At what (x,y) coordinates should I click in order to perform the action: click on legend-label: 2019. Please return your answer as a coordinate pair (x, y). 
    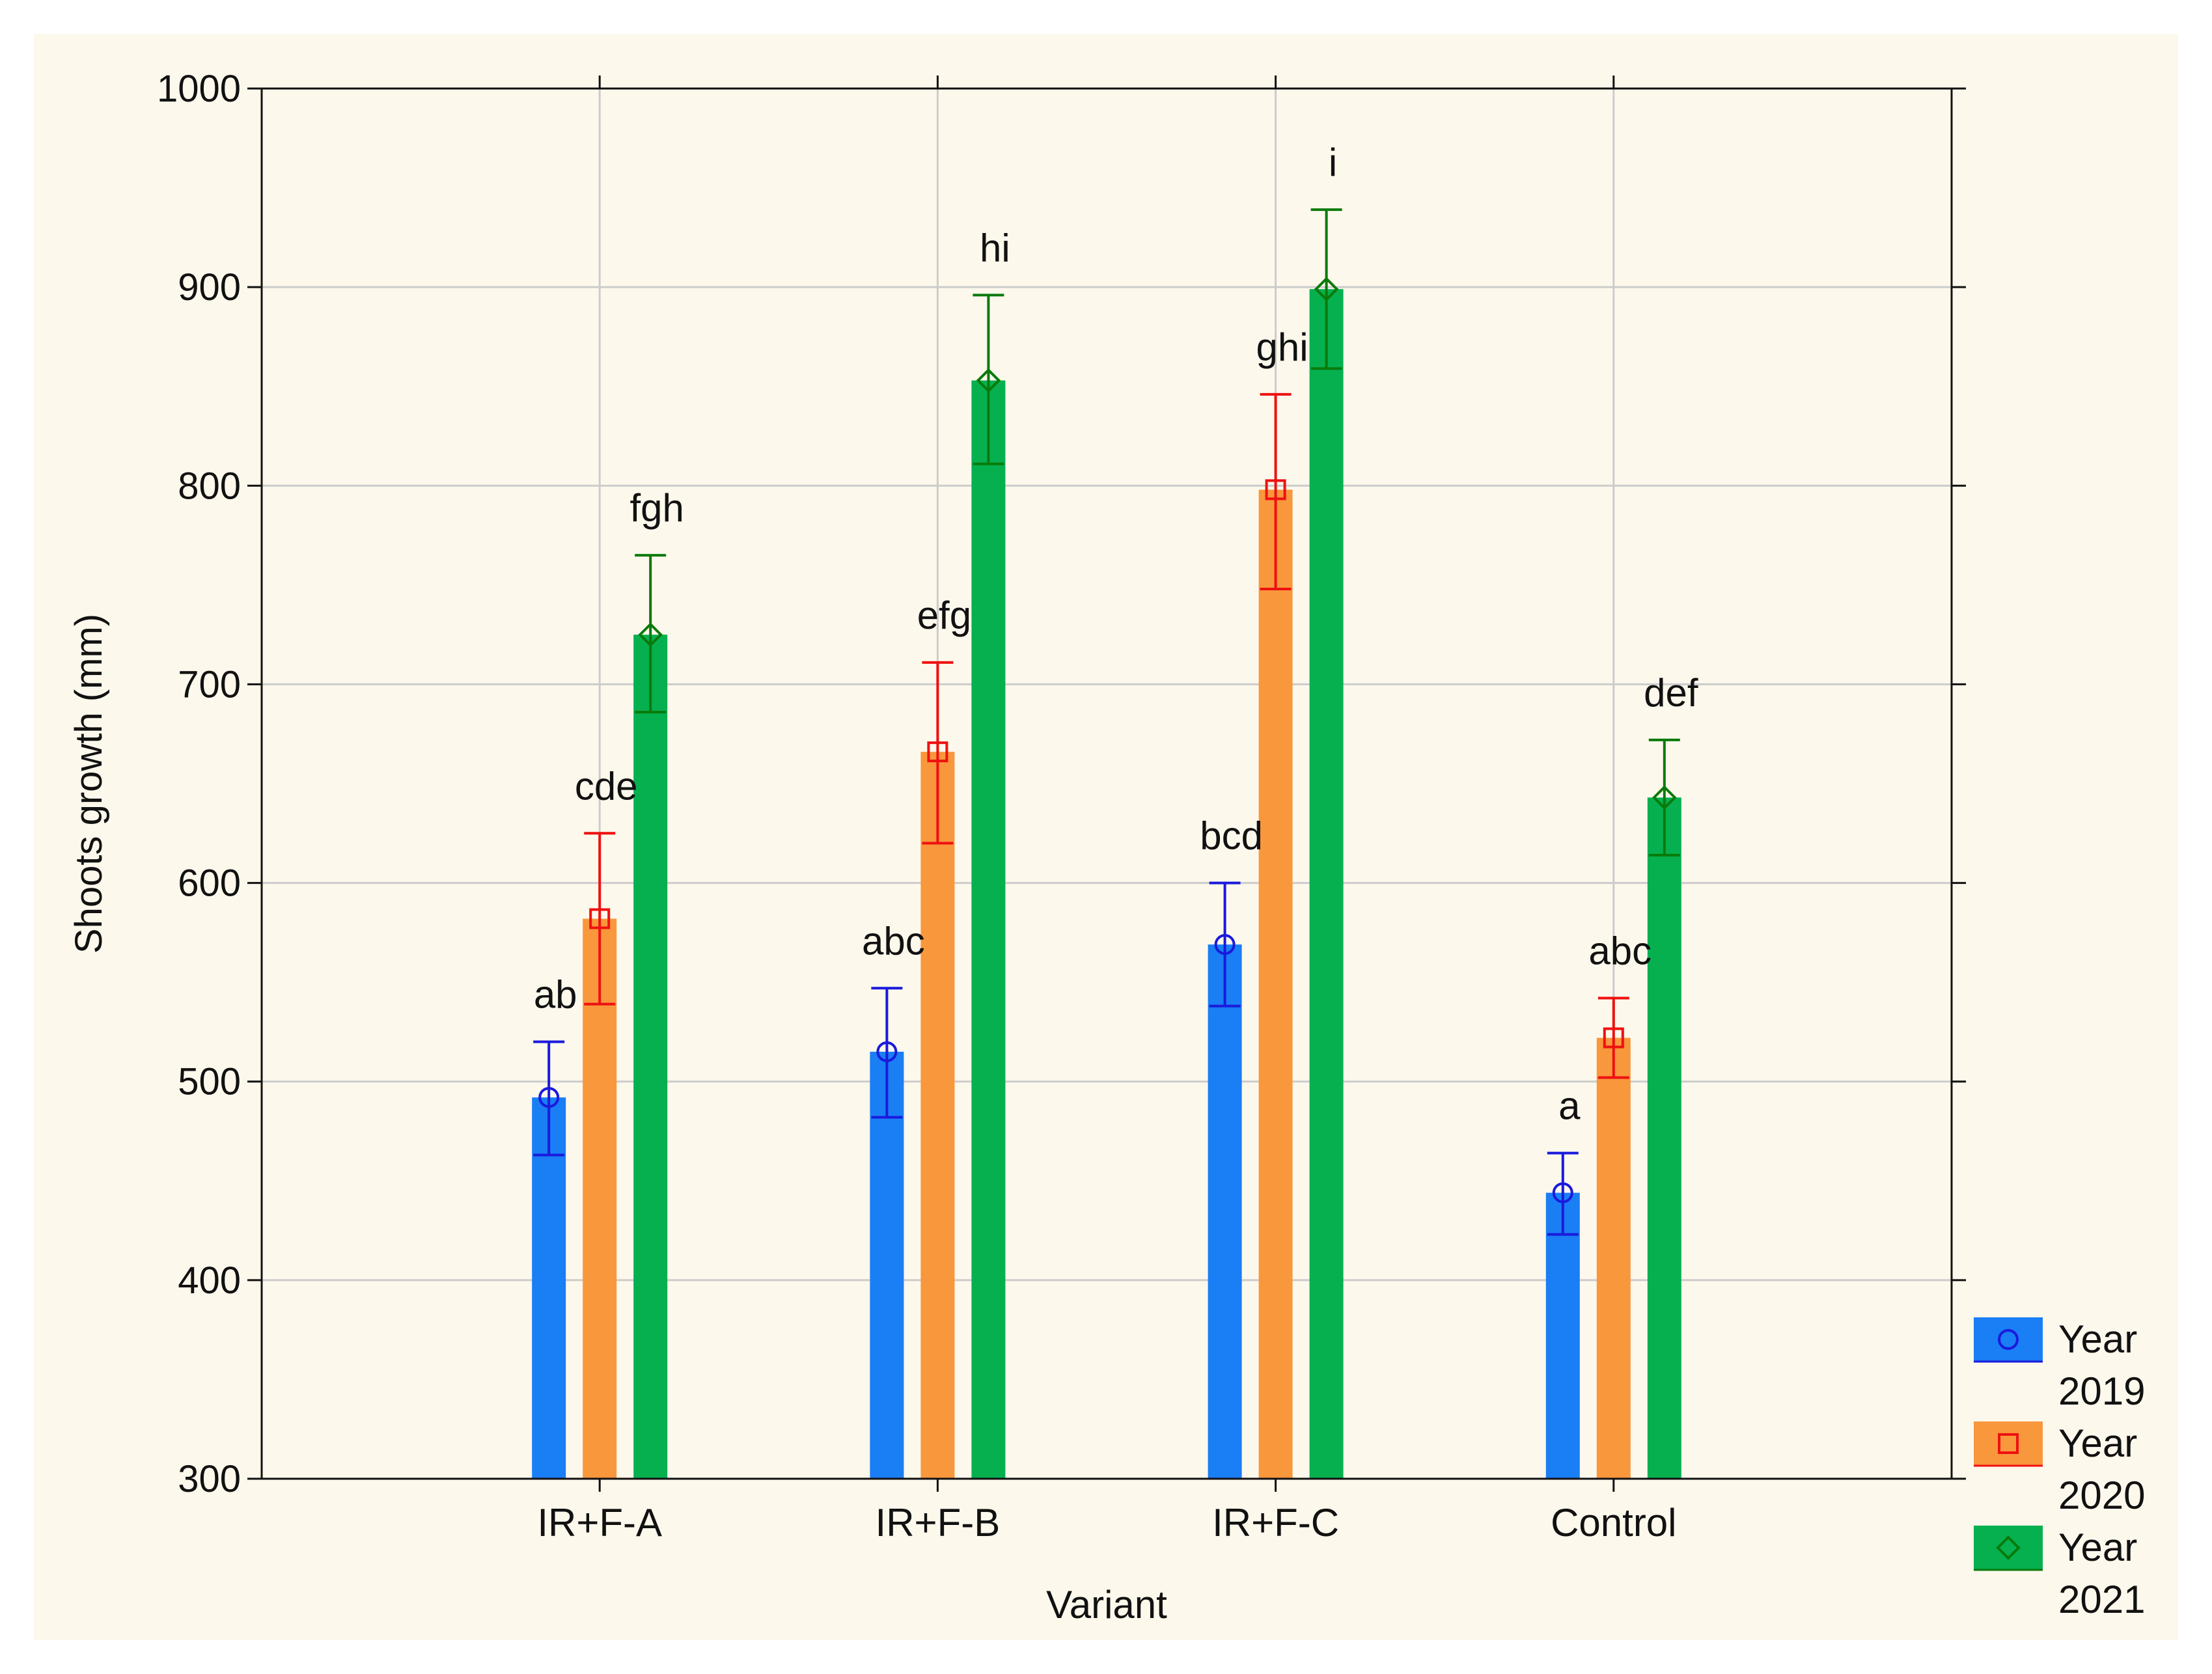
    Looking at the image, I should click on (2101, 1391).